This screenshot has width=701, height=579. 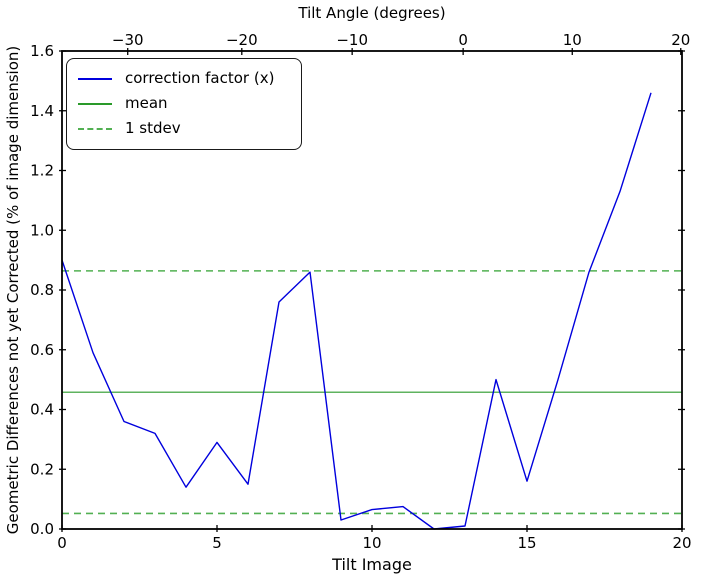 I want to click on top-tick-label: −30, so click(x=128, y=40).